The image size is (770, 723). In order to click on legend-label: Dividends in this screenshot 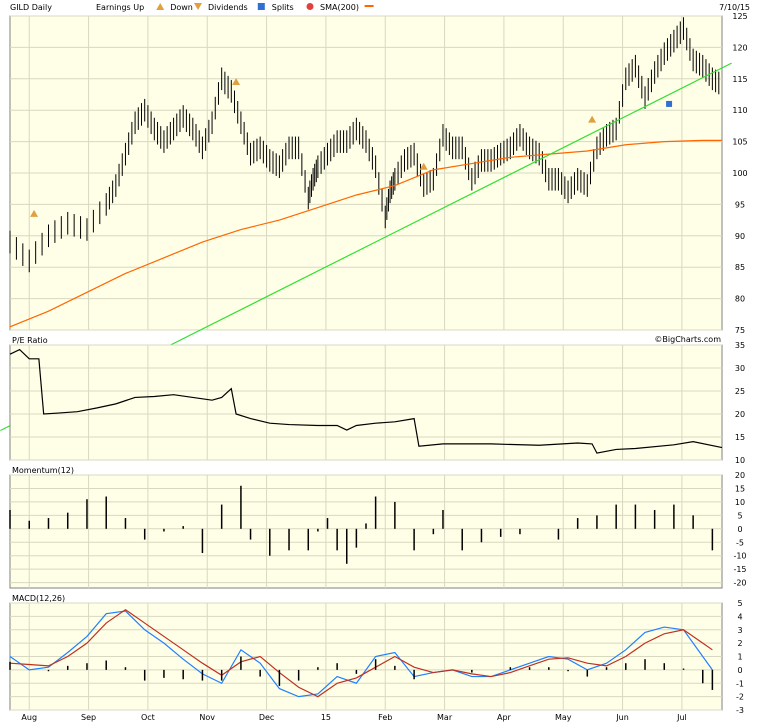, I will do `click(228, 7)`.